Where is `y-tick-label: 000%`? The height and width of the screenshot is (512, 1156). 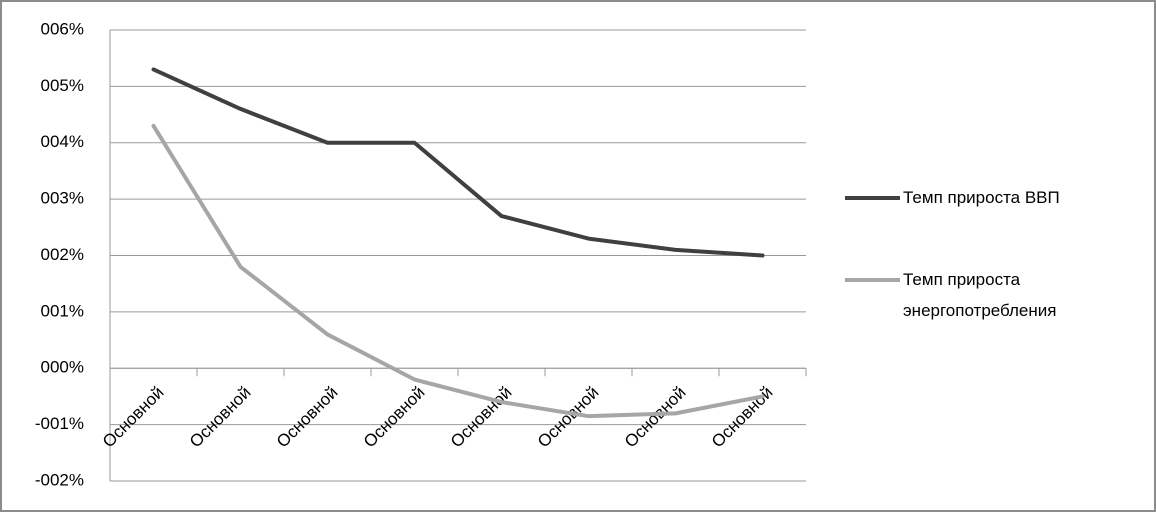 y-tick-label: 000% is located at coordinates (62, 367).